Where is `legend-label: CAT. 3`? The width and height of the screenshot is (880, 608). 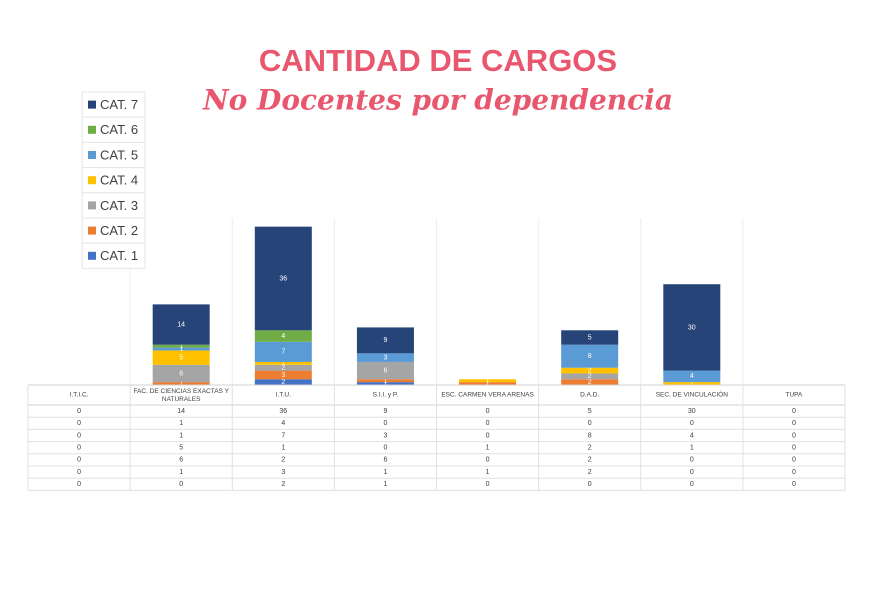 legend-label: CAT. 3 is located at coordinates (119, 205).